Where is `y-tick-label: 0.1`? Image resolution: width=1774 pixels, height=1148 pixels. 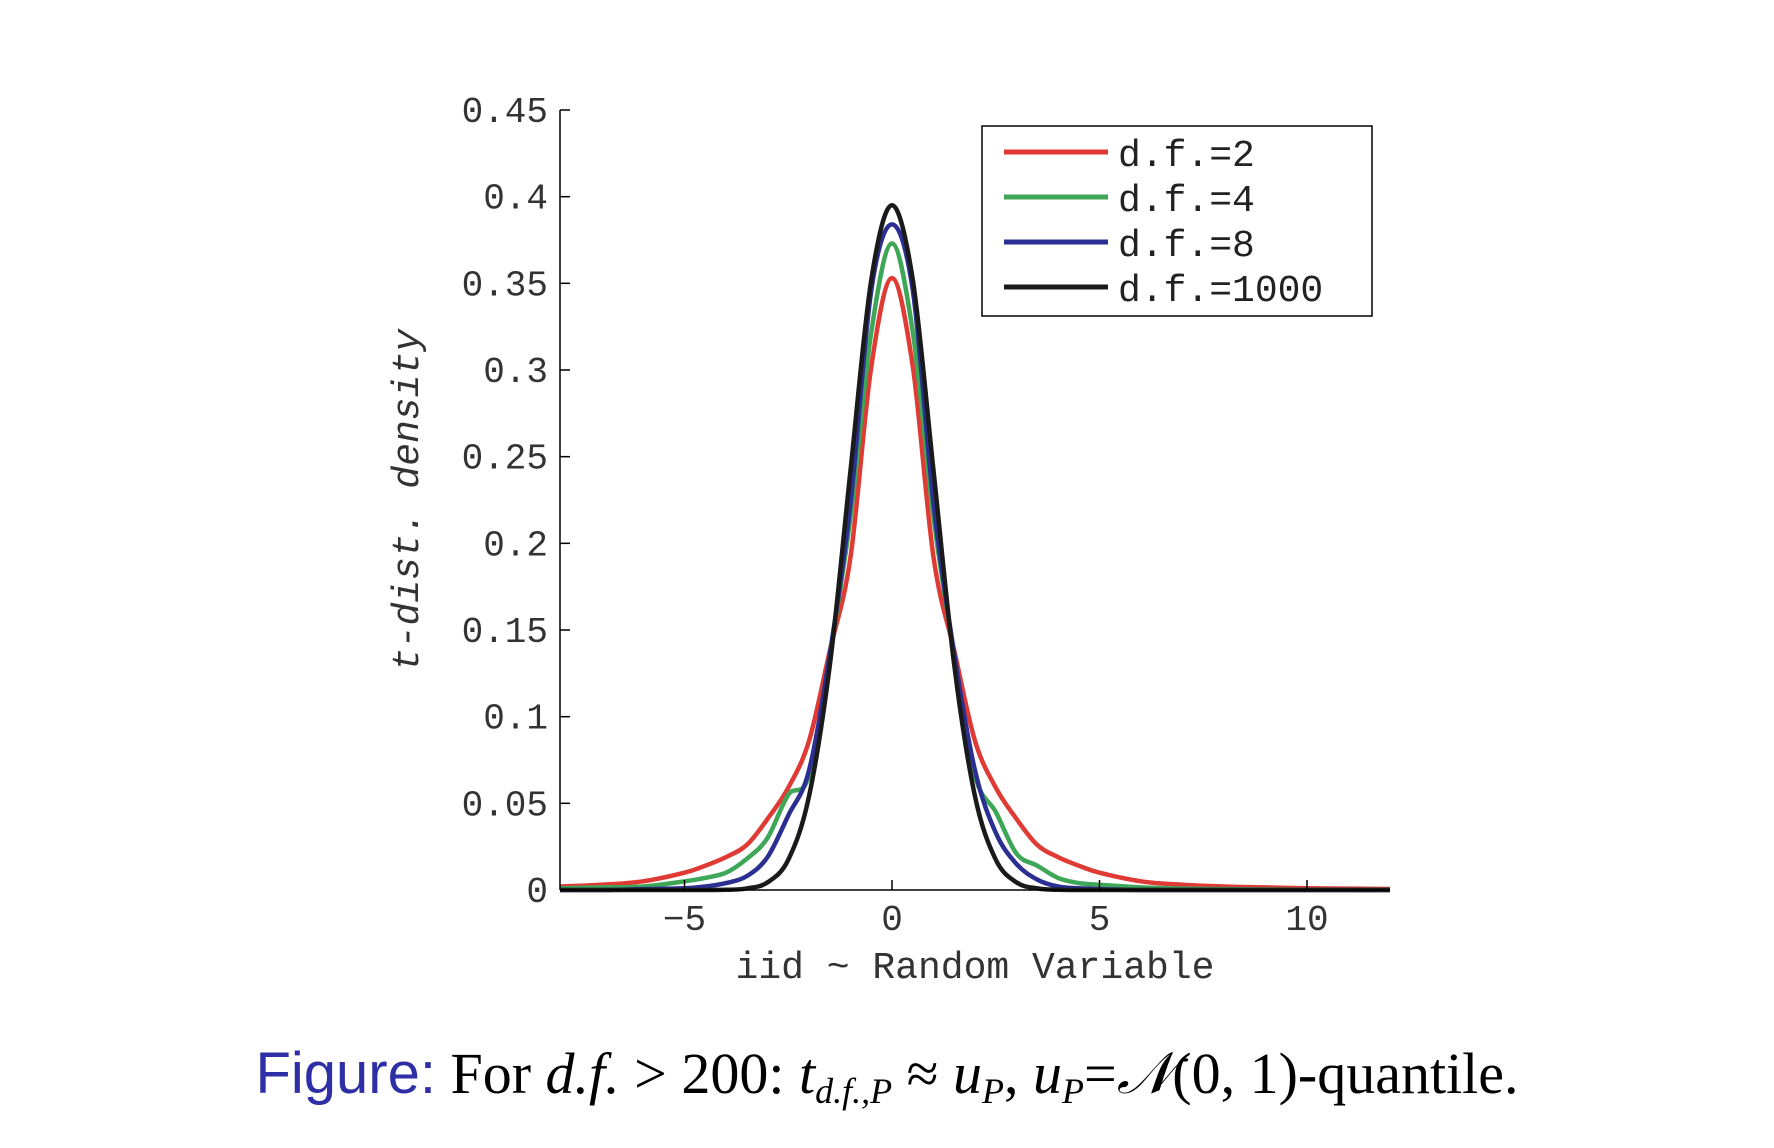
y-tick-label: 0.1 is located at coordinates (515, 719).